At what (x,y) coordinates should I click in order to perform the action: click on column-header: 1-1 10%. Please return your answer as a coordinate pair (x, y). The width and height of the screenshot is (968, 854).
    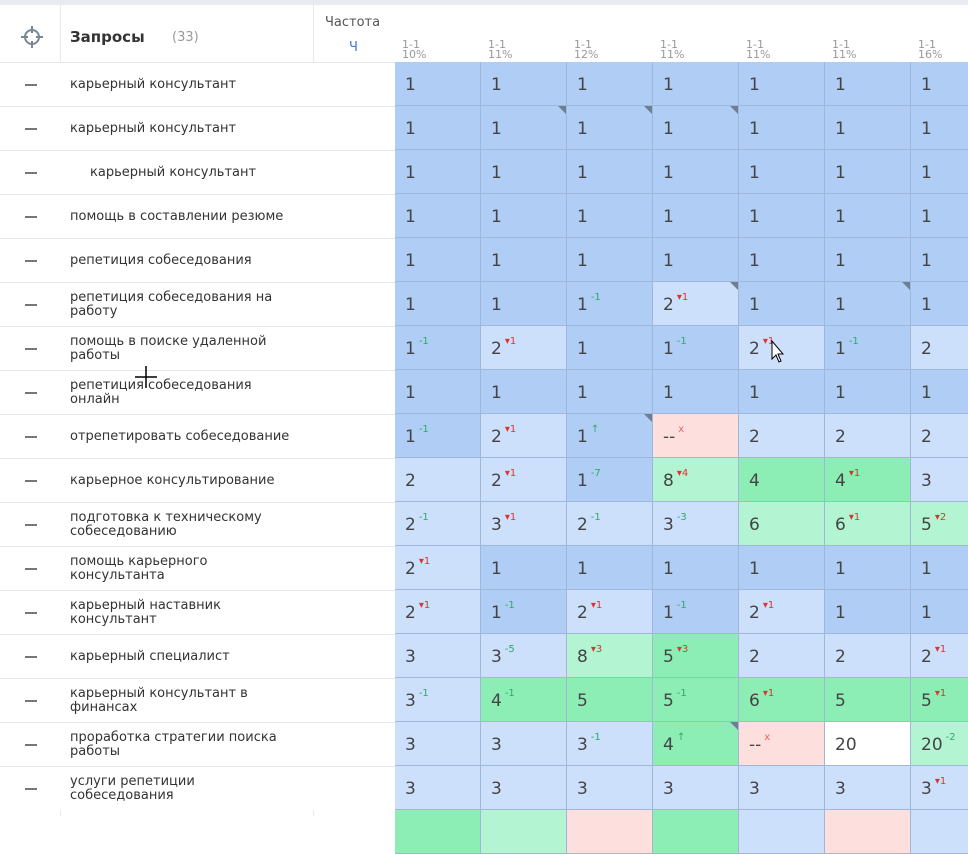
    Looking at the image, I should click on (438, 49).